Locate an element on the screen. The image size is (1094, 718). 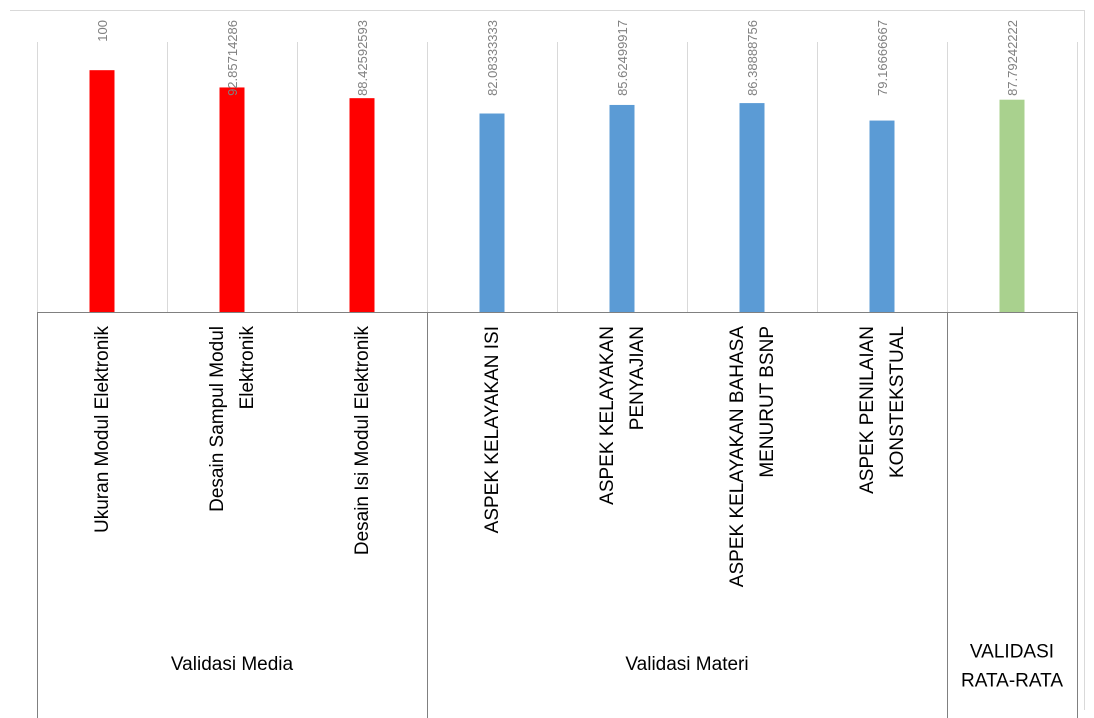
category-label: Desain Isi Modul Elektronik is located at coordinates (362, 441).